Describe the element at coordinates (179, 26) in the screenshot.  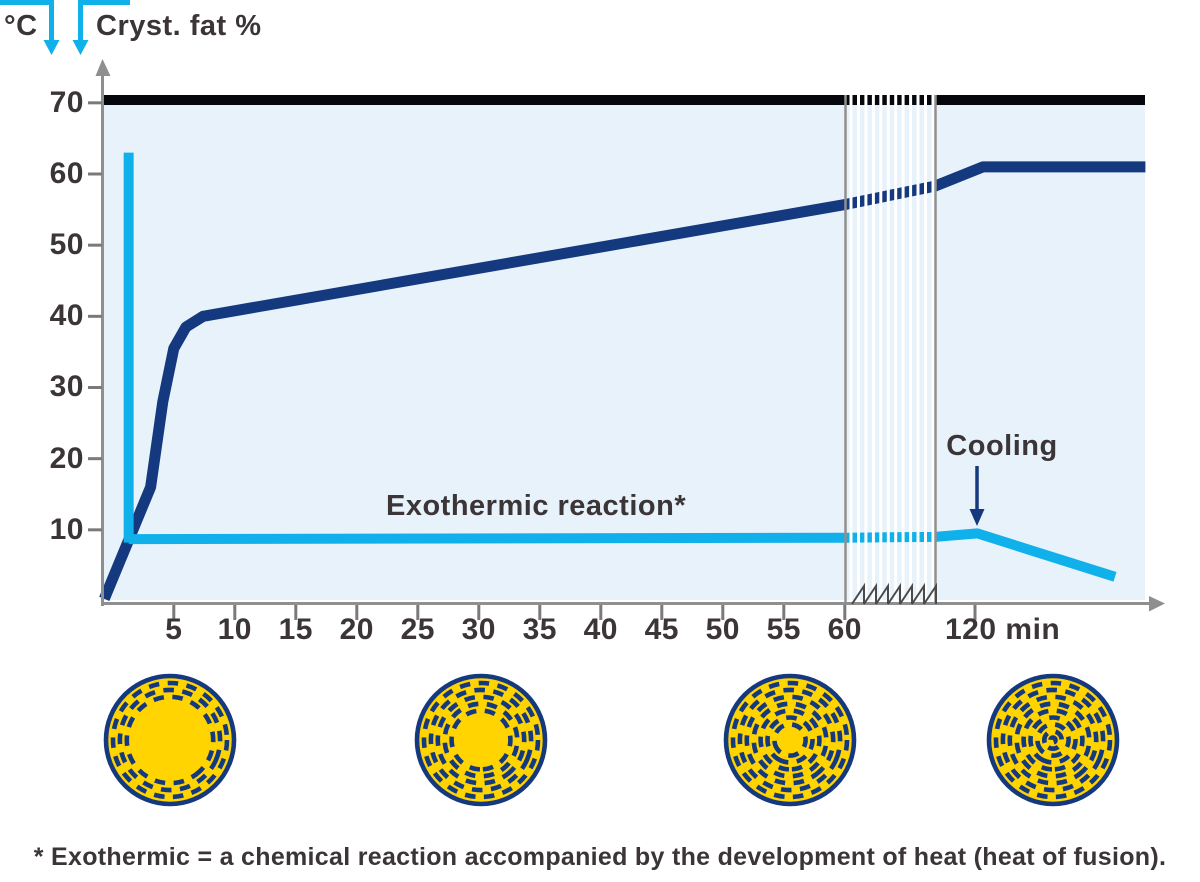
I see `cryst-fat-label: Cryst. fat %` at that location.